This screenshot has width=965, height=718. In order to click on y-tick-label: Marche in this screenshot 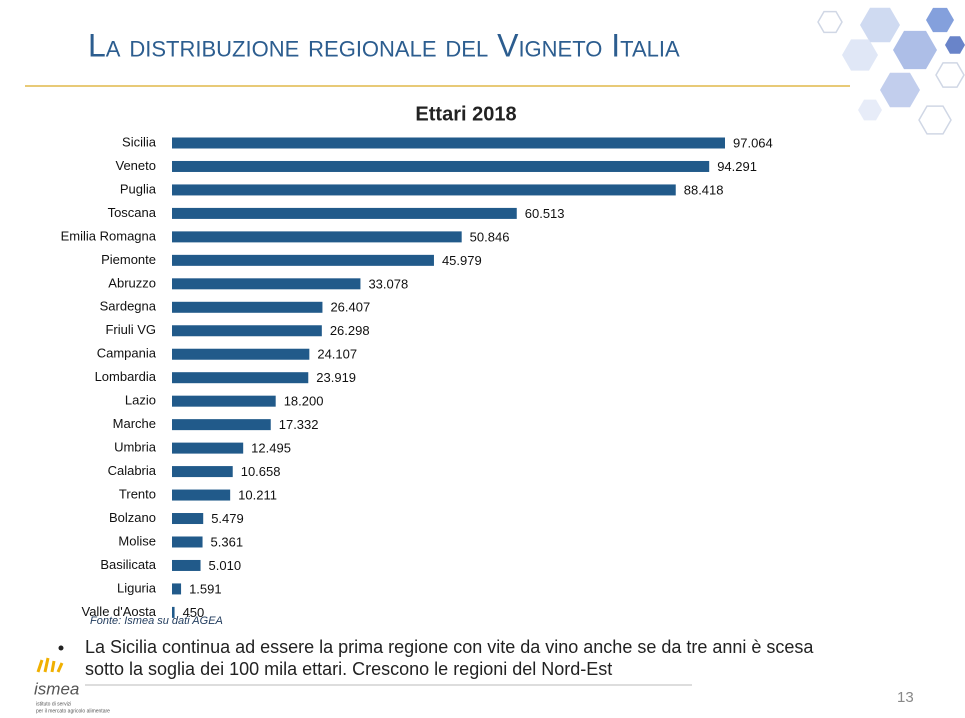, I will do `click(134, 423)`.